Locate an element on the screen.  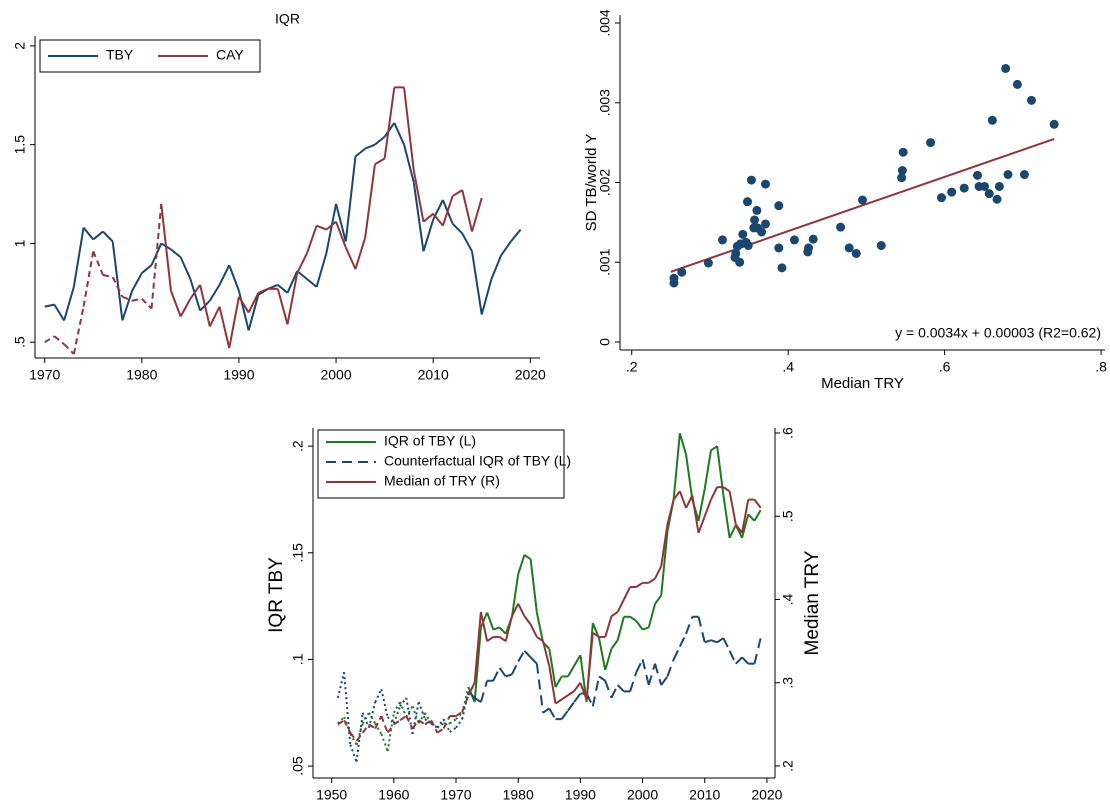
y-tick-label: .1 is located at coordinates (298, 659).